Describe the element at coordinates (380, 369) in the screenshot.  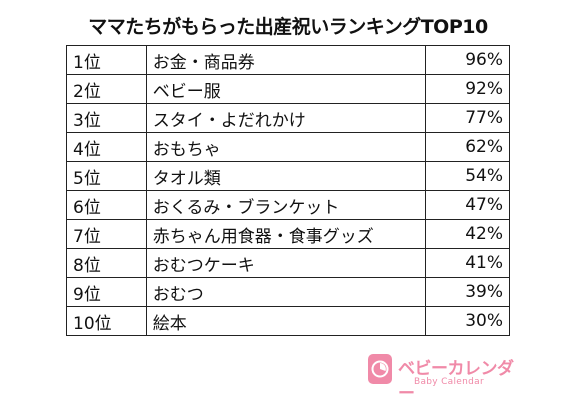
I see `baby-calendar-logo-icon` at that location.